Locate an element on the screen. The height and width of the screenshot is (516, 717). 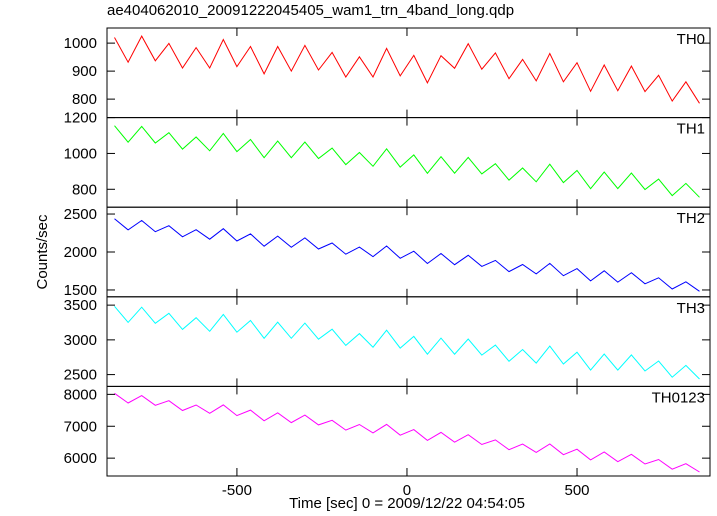
panel-label: TH0123 is located at coordinates (678, 397).